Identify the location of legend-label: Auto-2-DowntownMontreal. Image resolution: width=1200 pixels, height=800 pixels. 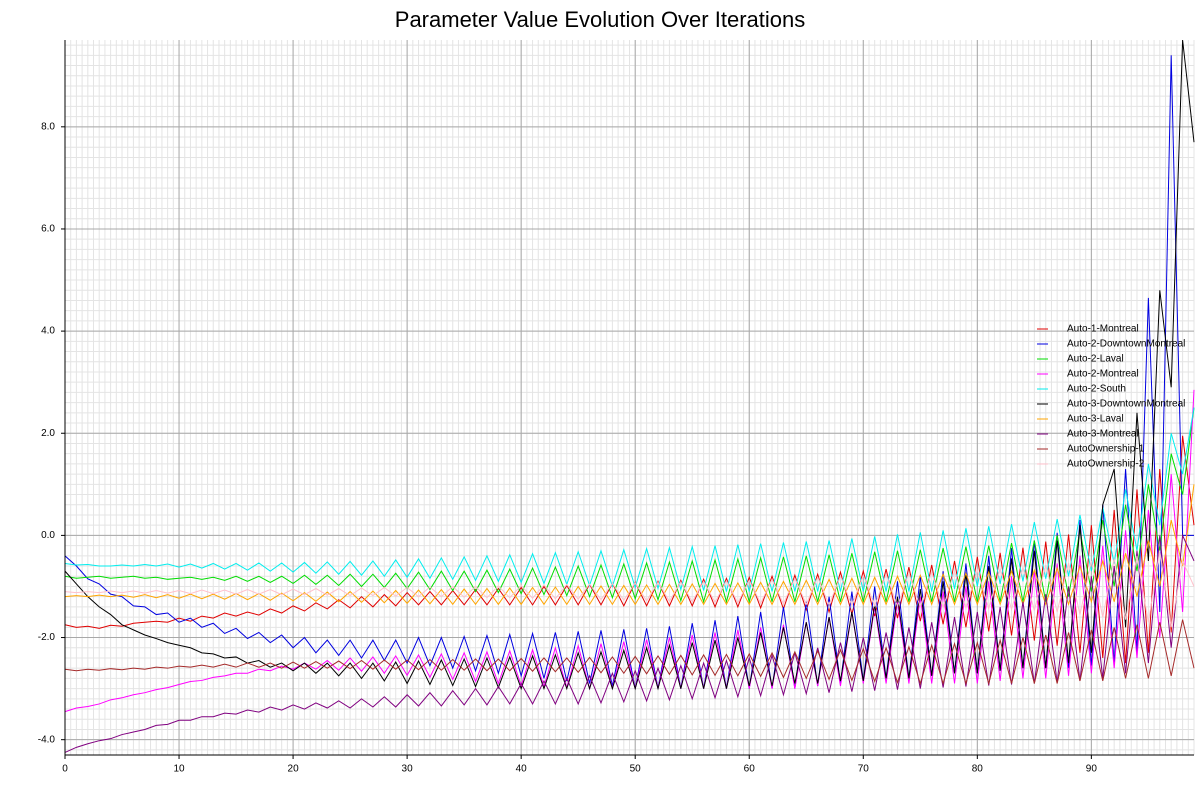
(1126, 344).